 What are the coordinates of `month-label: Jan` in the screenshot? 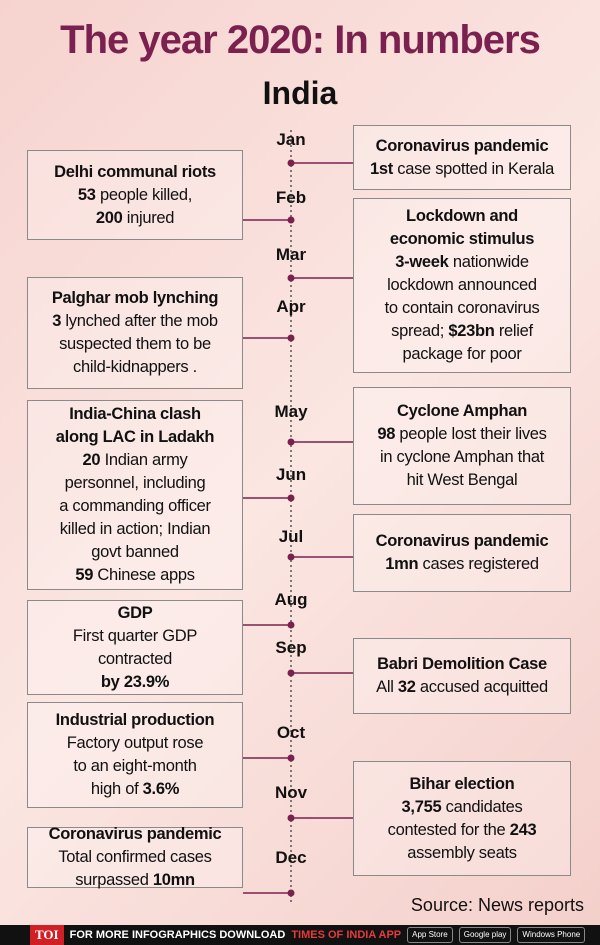 It's located at (291, 139).